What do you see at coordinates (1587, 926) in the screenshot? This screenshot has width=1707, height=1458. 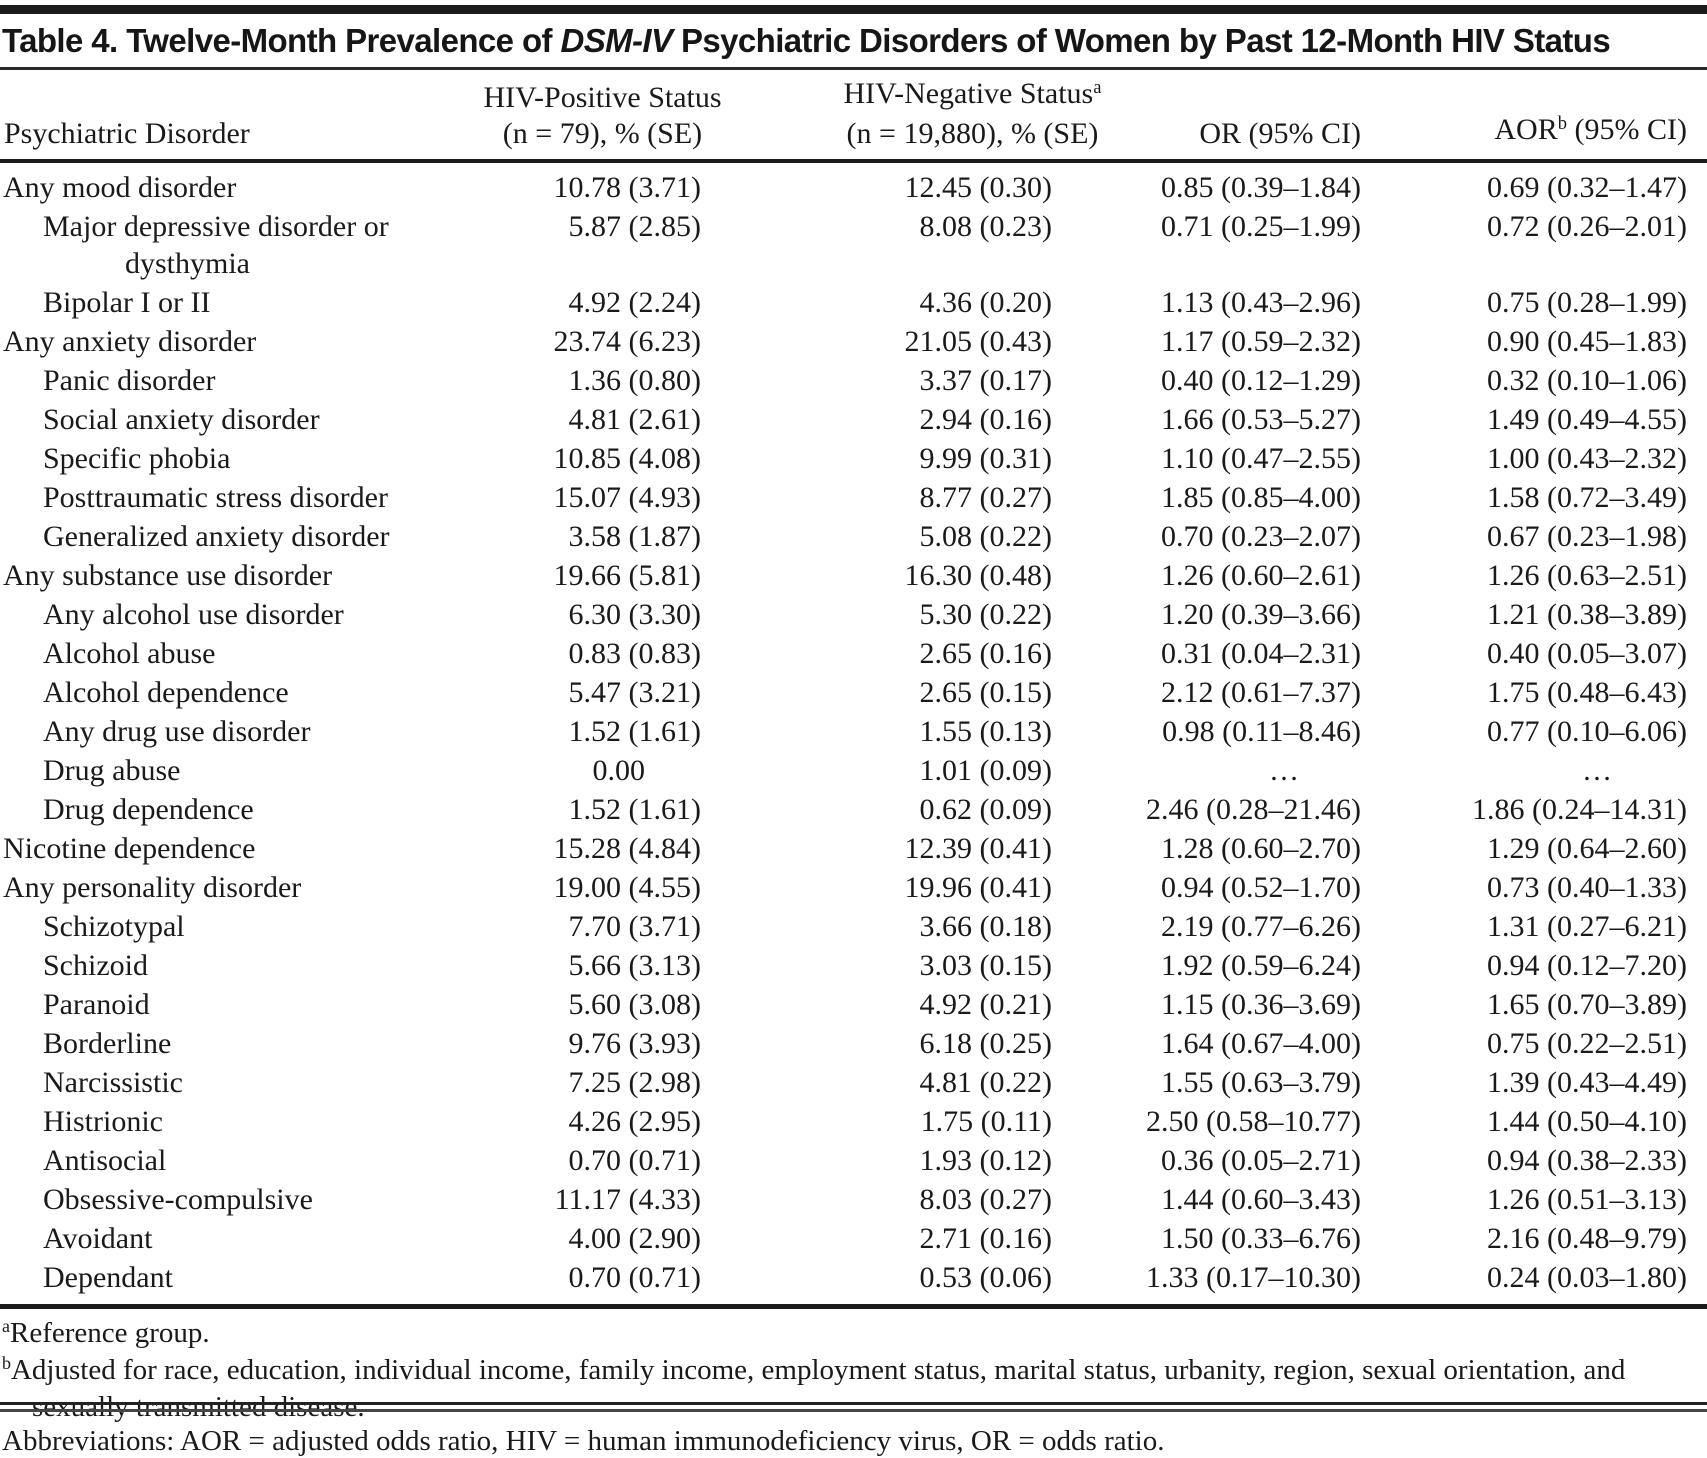 I see `aor-value: 1.31 (0.27–6.21)` at bounding box center [1587, 926].